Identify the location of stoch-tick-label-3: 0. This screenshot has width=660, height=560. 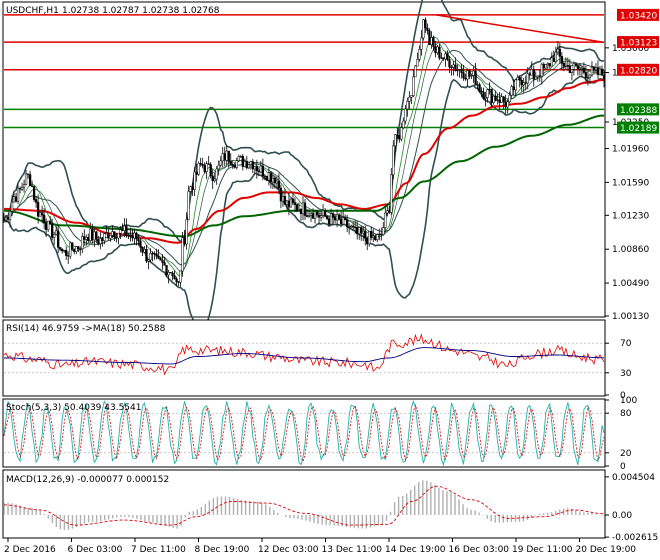
(623, 467).